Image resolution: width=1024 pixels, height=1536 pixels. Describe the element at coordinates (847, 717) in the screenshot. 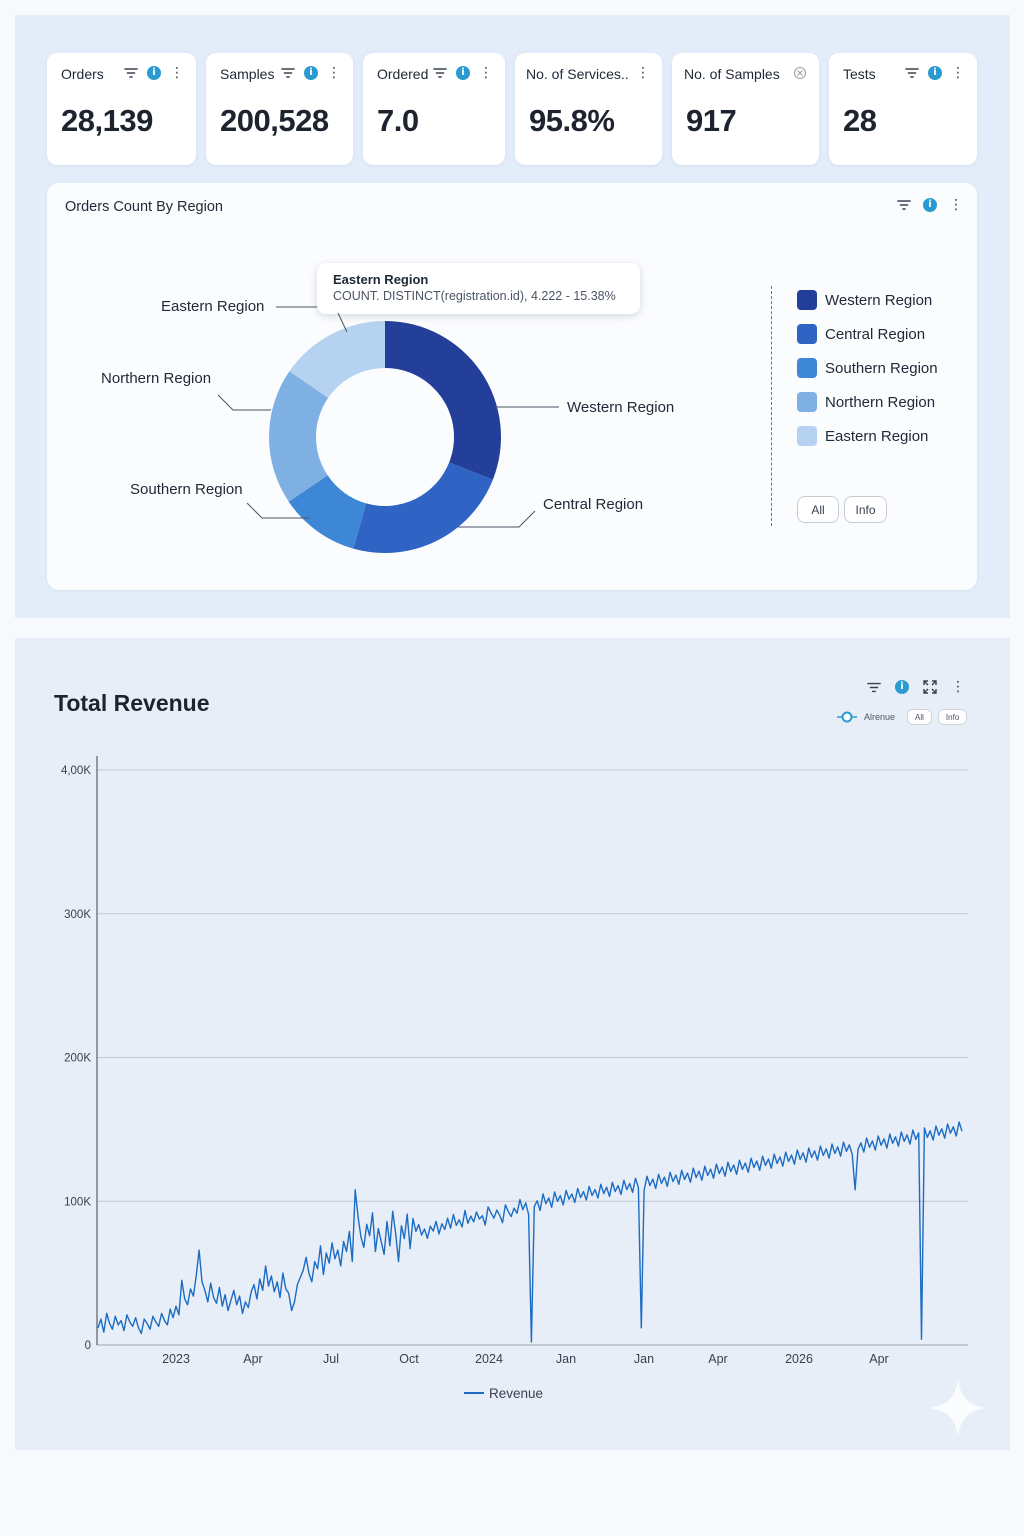

I see `series-toggle-icon` at that location.